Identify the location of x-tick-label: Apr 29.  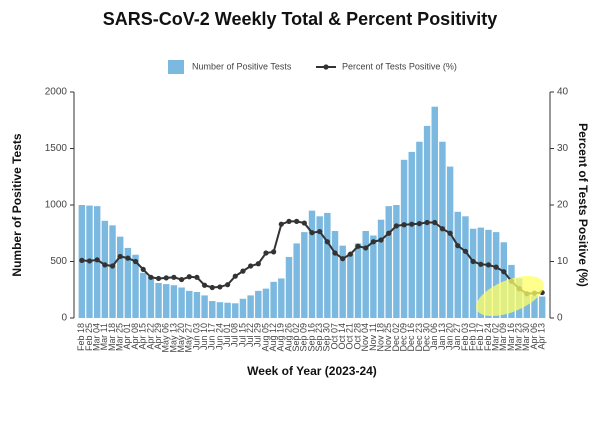
(158, 336).